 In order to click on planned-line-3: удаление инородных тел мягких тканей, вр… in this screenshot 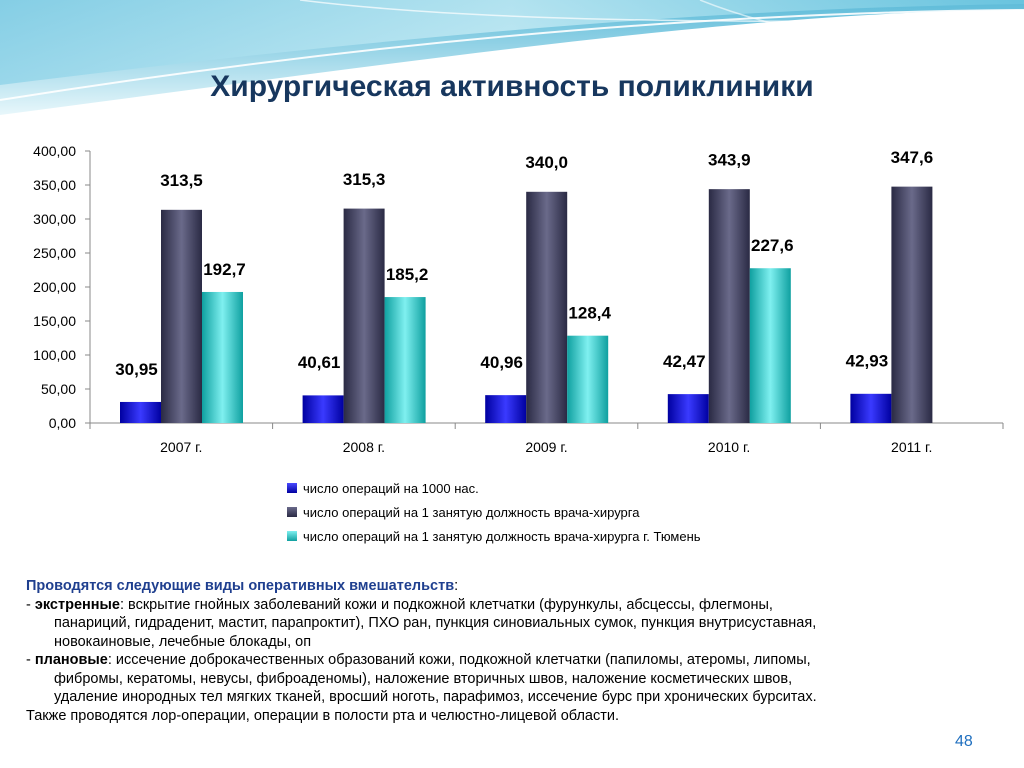, I will do `click(435, 697)`.